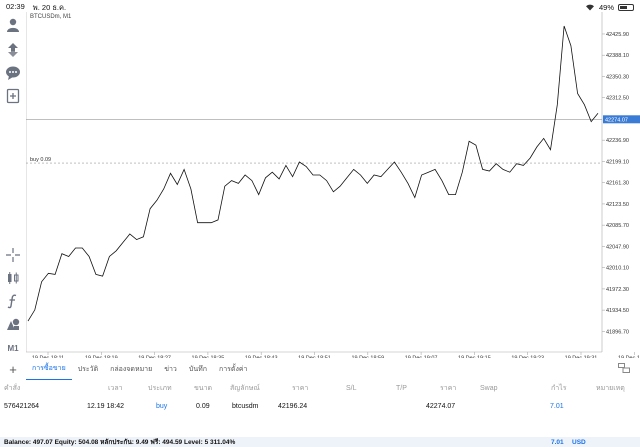 The image size is (640, 447). What do you see at coordinates (22, 406) in the screenshot?
I see `row-order: 576421264` at bounding box center [22, 406].